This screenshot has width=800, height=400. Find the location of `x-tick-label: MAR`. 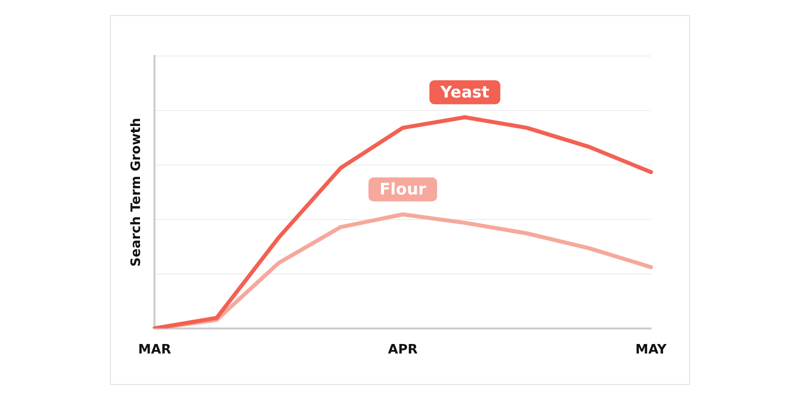

x-tick-label: MAR is located at coordinates (155, 350).